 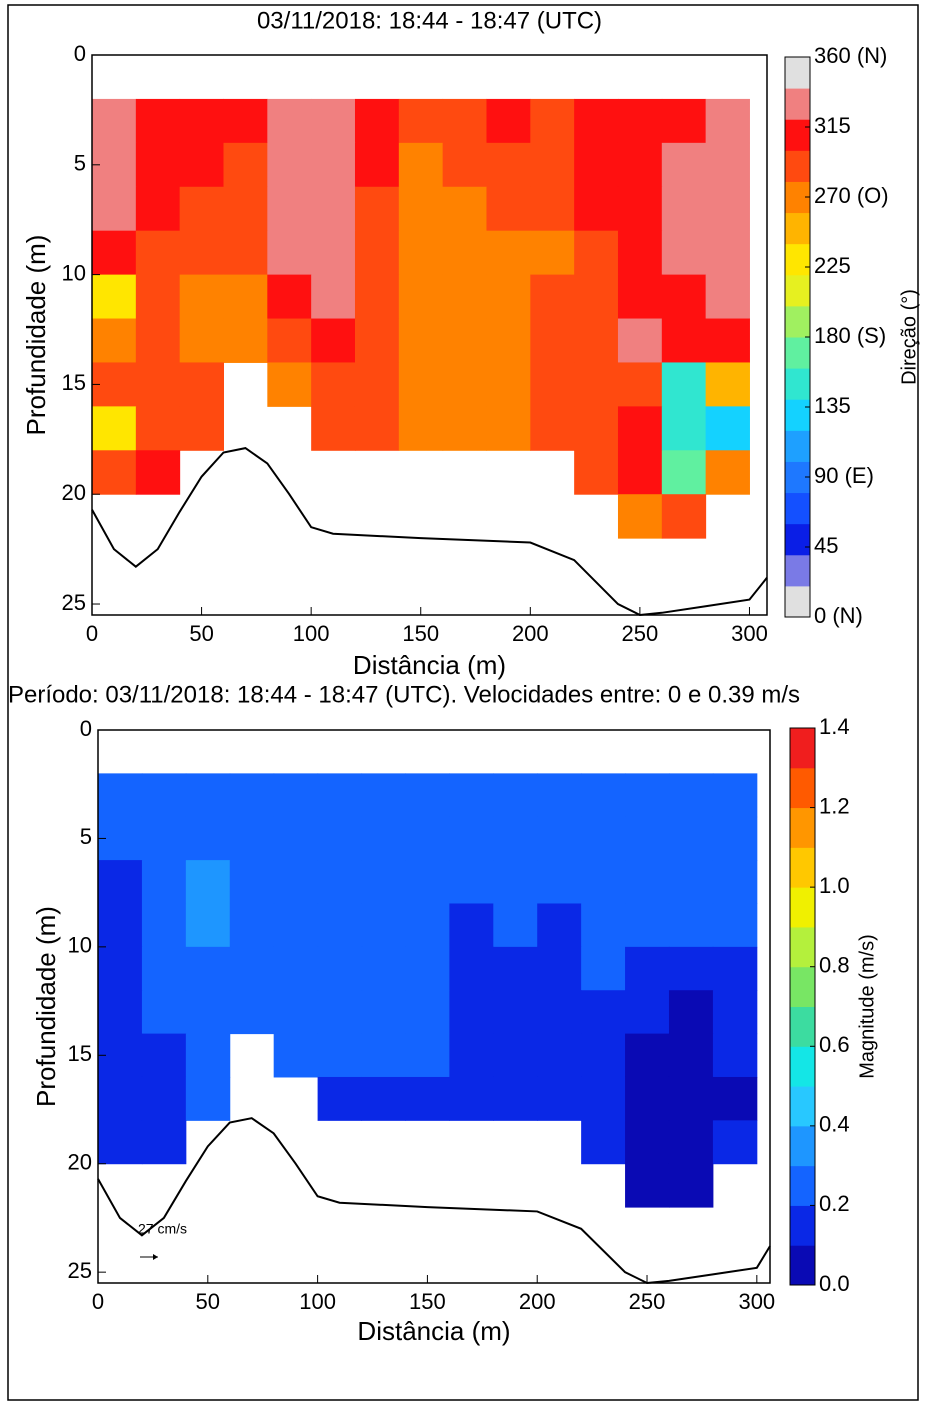 I want to click on x-tick-label: 300, so click(x=756, y=1301).